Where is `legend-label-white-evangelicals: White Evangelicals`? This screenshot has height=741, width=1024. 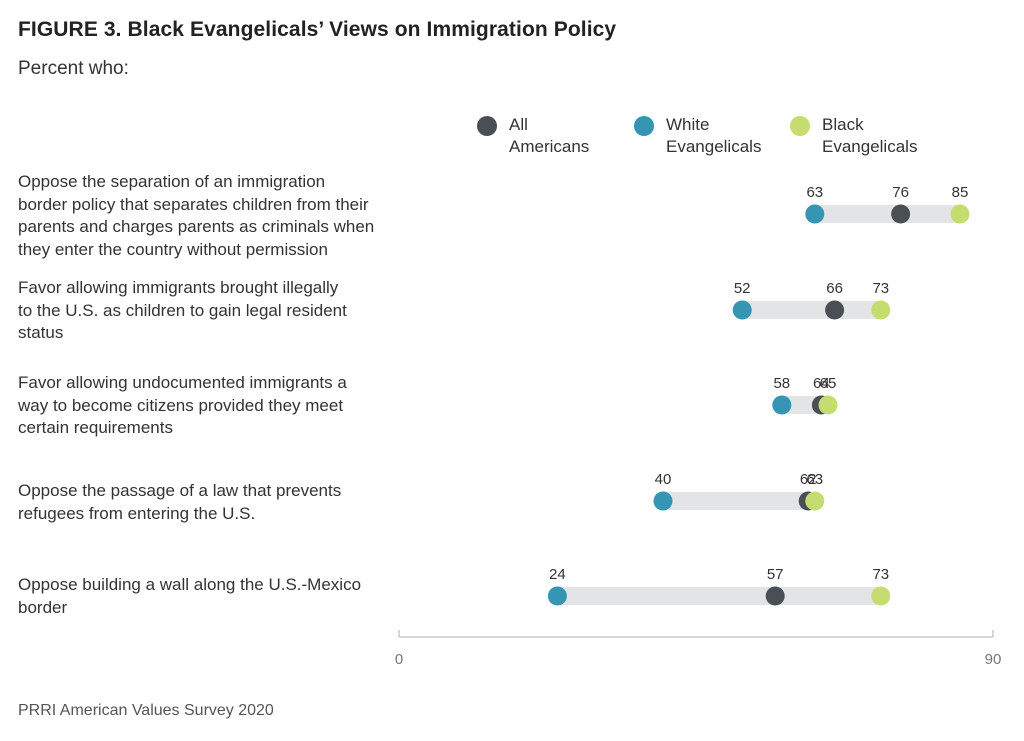
legend-label-white-evangelicals: White Evangelicals is located at coordinates (714, 135).